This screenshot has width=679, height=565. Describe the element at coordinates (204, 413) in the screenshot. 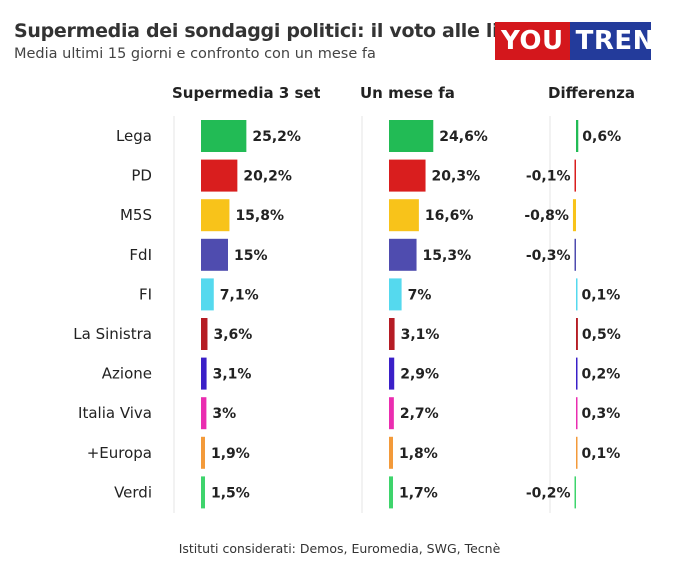

I see `bar-current-italia-viva` at that location.